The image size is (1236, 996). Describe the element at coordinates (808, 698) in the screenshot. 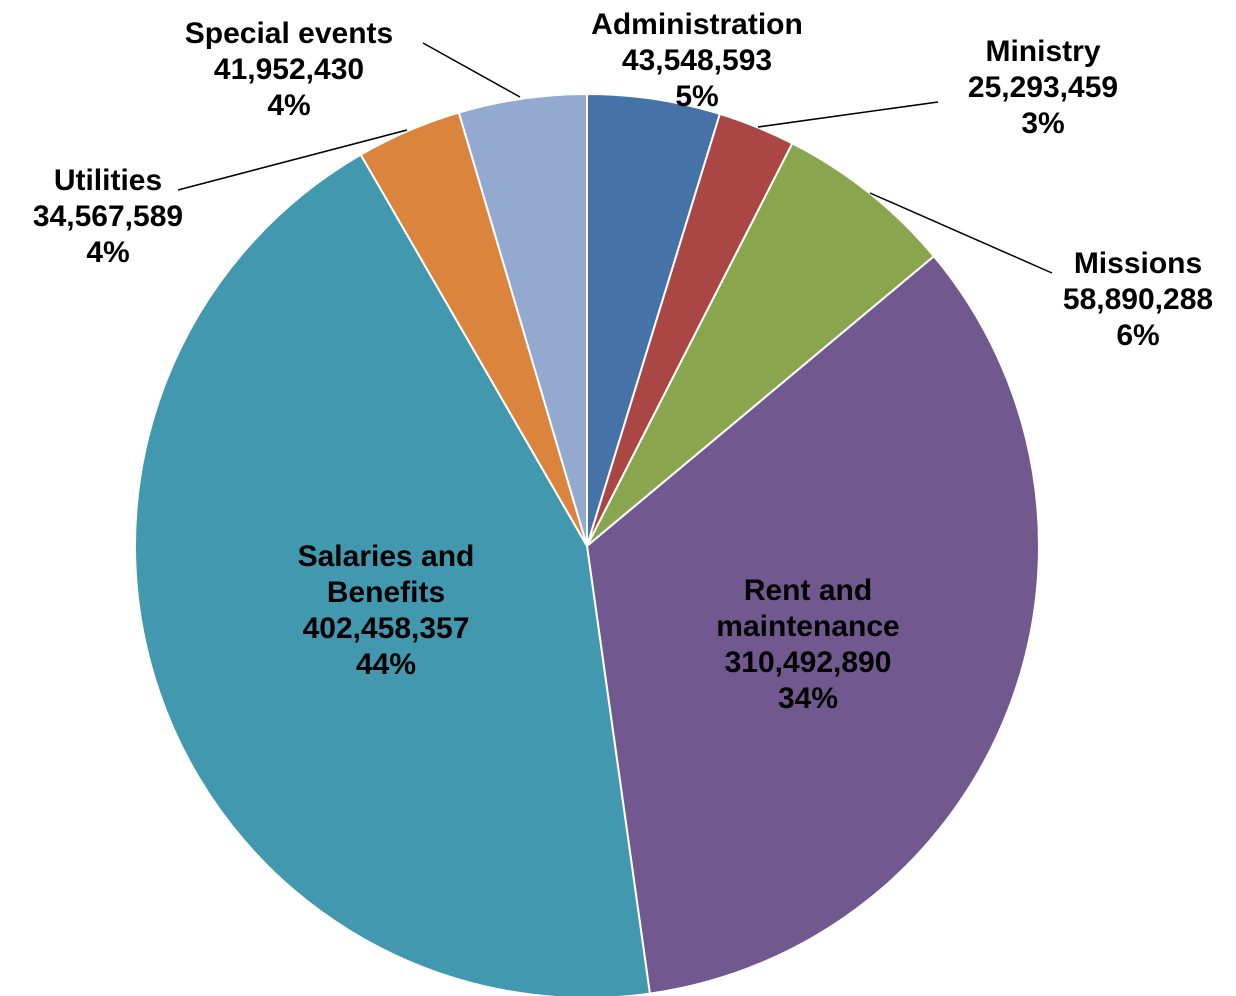

I see `slice-label-percent: 34%` at that location.